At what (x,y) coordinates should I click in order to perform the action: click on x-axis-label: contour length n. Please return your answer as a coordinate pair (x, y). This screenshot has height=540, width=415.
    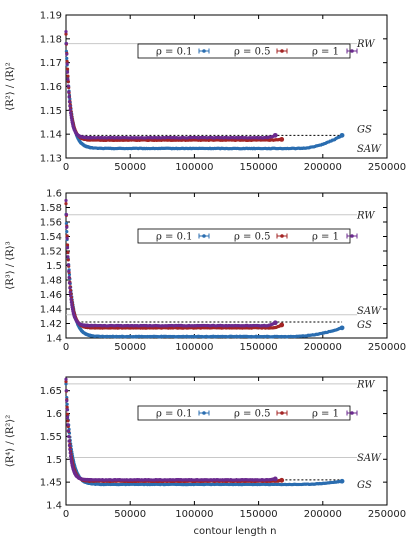
    Looking at the image, I should click on (234, 531).